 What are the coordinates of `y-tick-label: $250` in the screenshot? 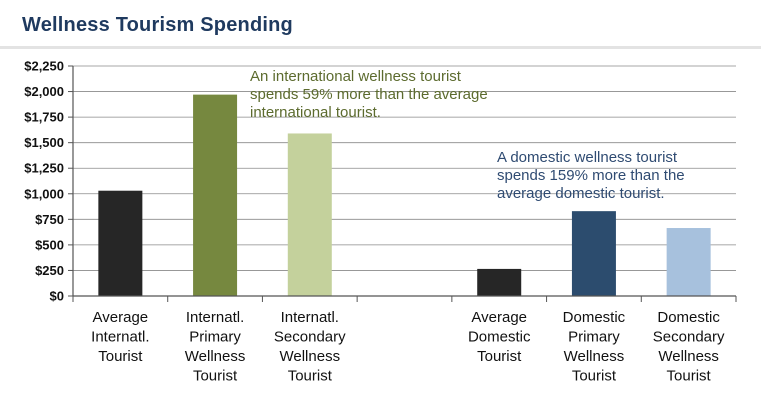 It's located at (49, 270).